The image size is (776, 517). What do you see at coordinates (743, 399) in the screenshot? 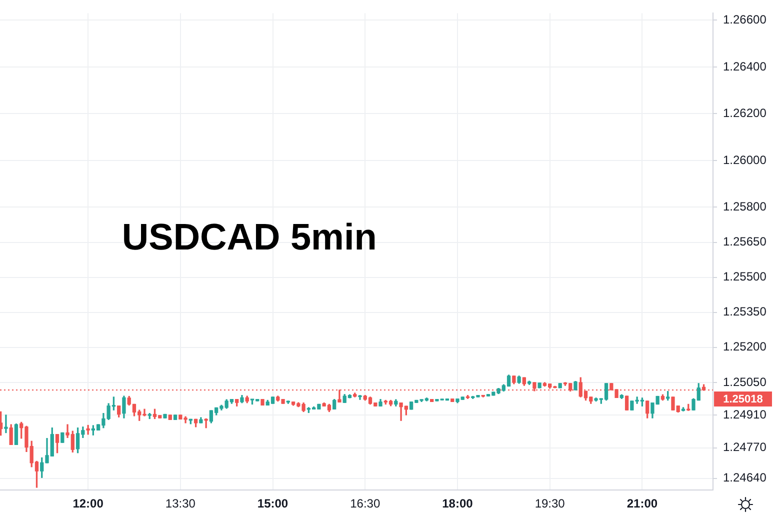
I see `ref-line-label: 1.25018` at bounding box center [743, 399].